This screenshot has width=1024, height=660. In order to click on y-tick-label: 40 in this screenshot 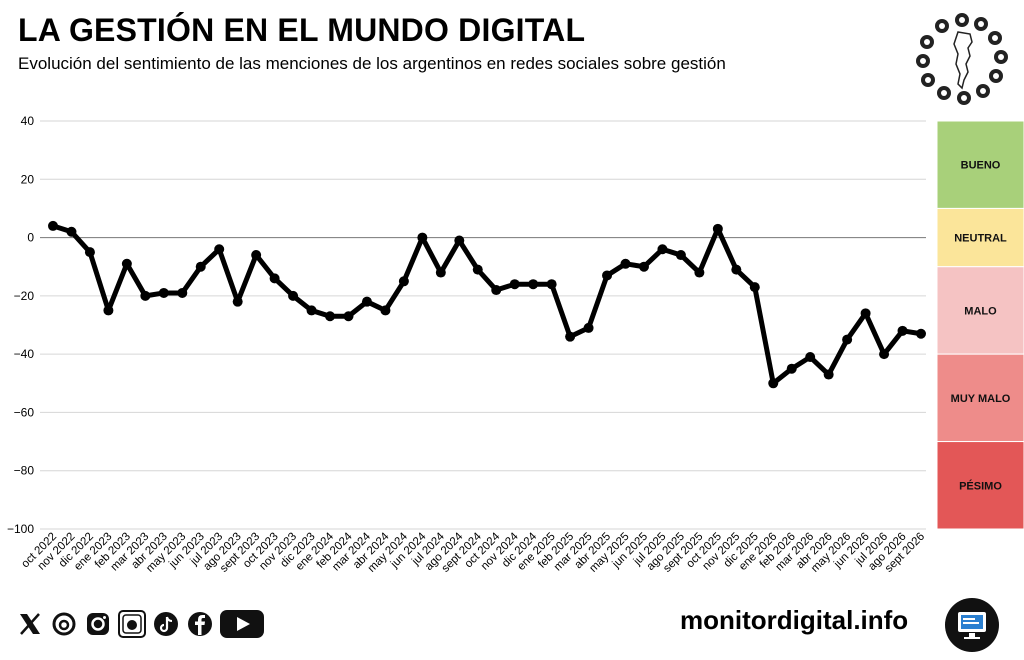, I will do `click(28, 121)`.